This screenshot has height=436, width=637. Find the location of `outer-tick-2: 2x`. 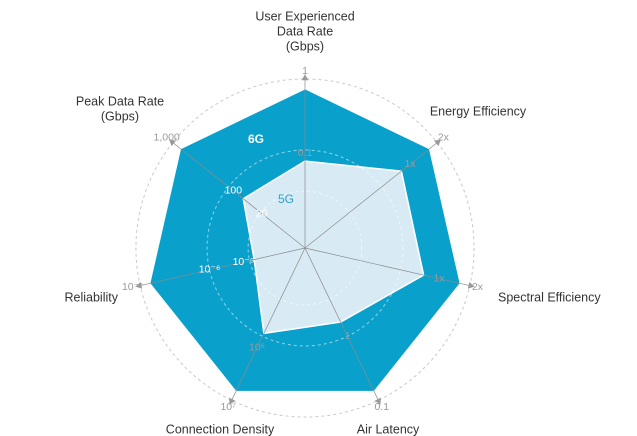

outer-tick-2: 2x is located at coordinates (478, 287).